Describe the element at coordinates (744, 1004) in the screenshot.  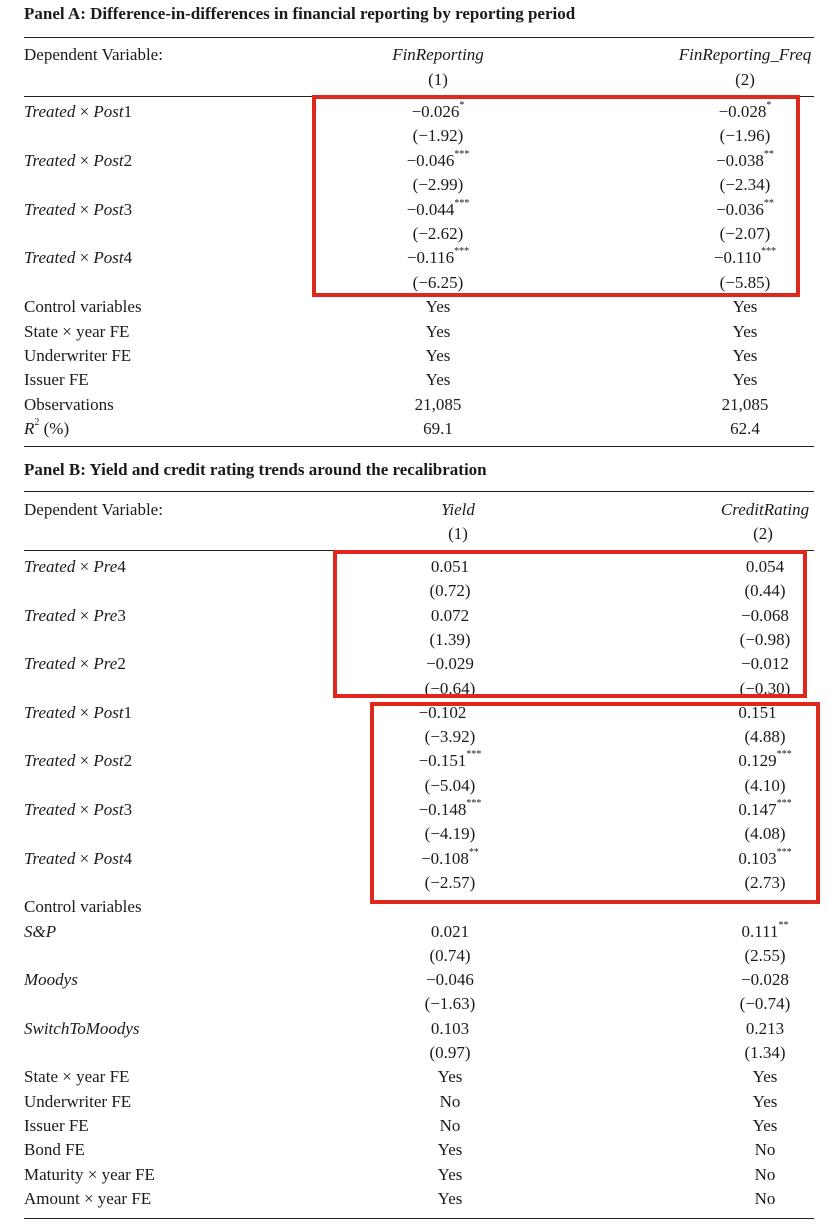
I see `column-2-cell: (−0.74)` at that location.